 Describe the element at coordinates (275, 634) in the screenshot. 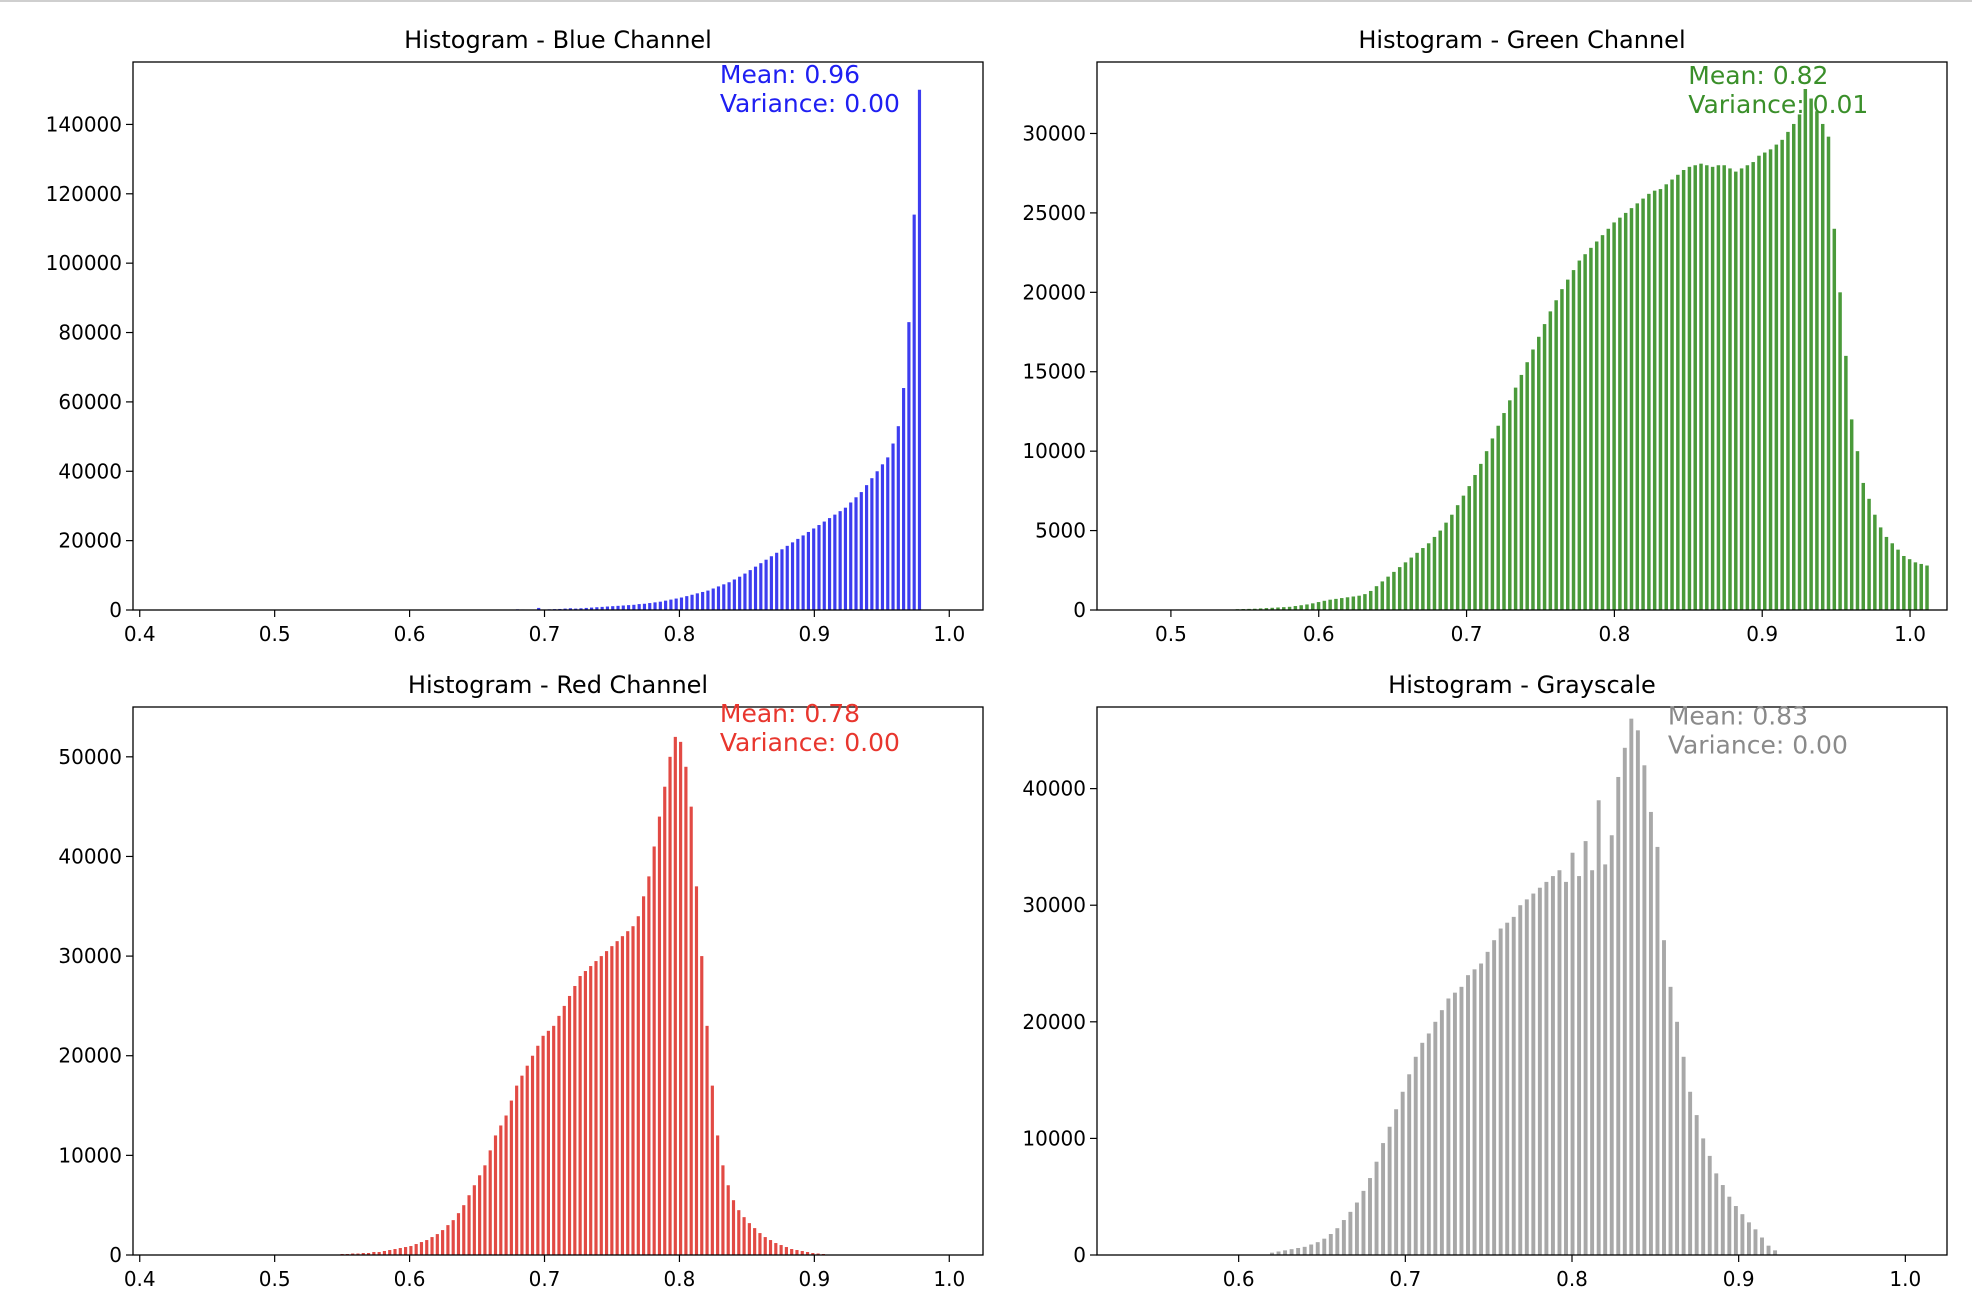

I see `x-tick-label: 0.5` at that location.